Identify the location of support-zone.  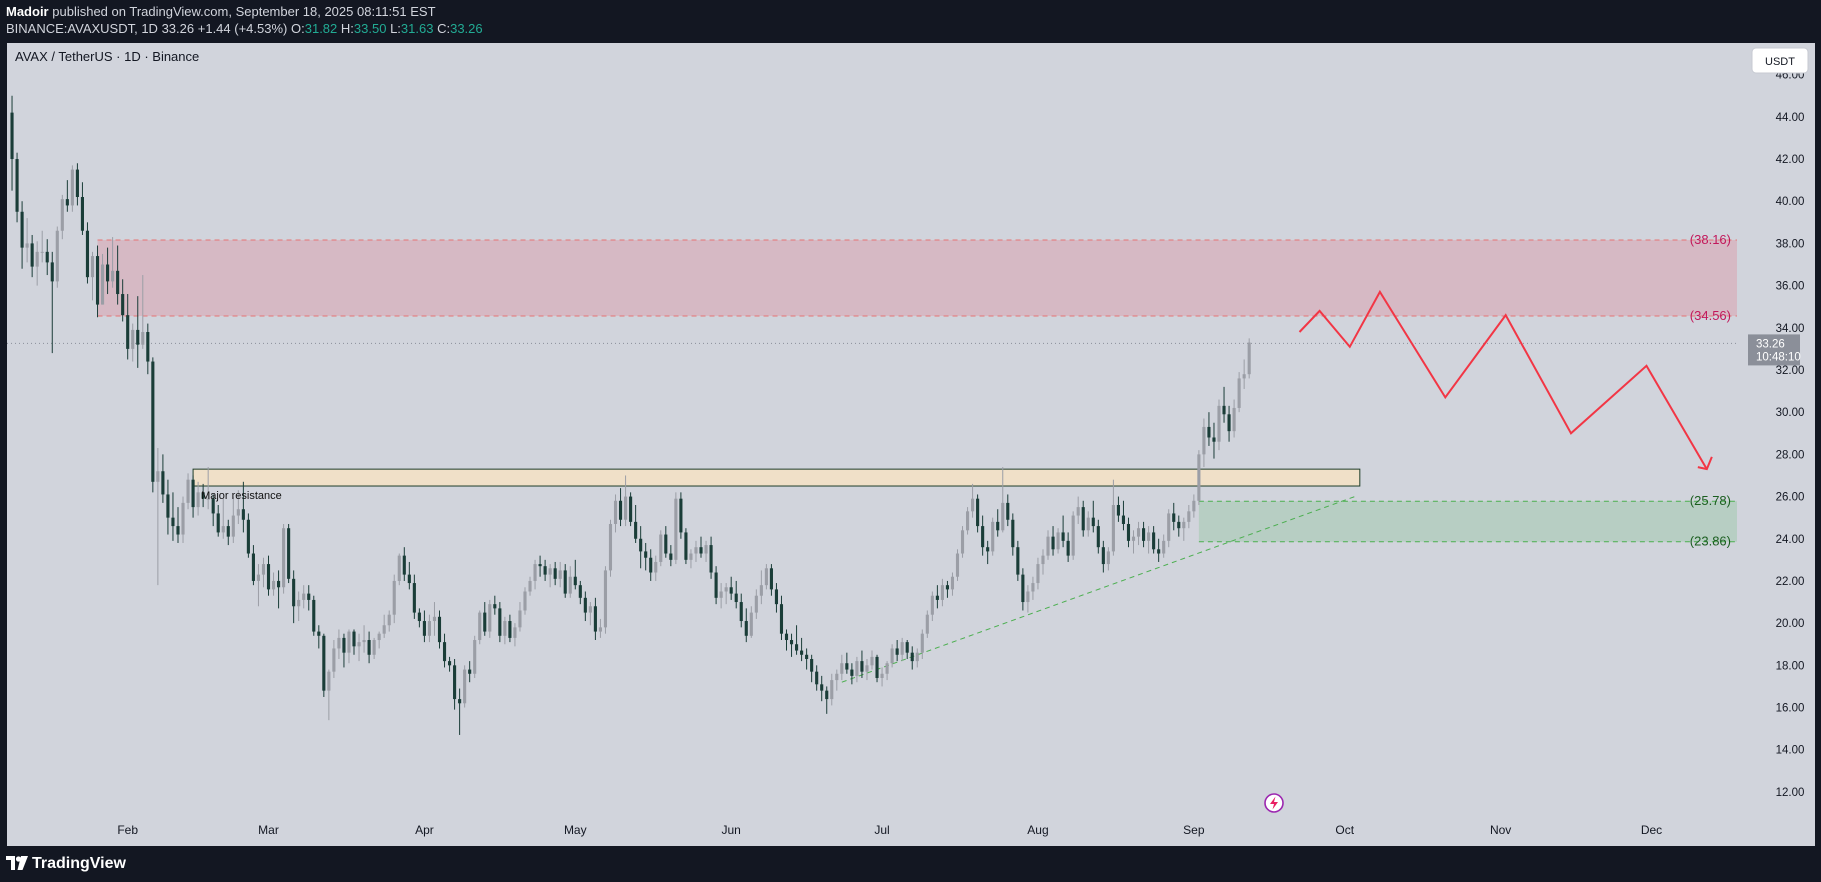
(1467, 521).